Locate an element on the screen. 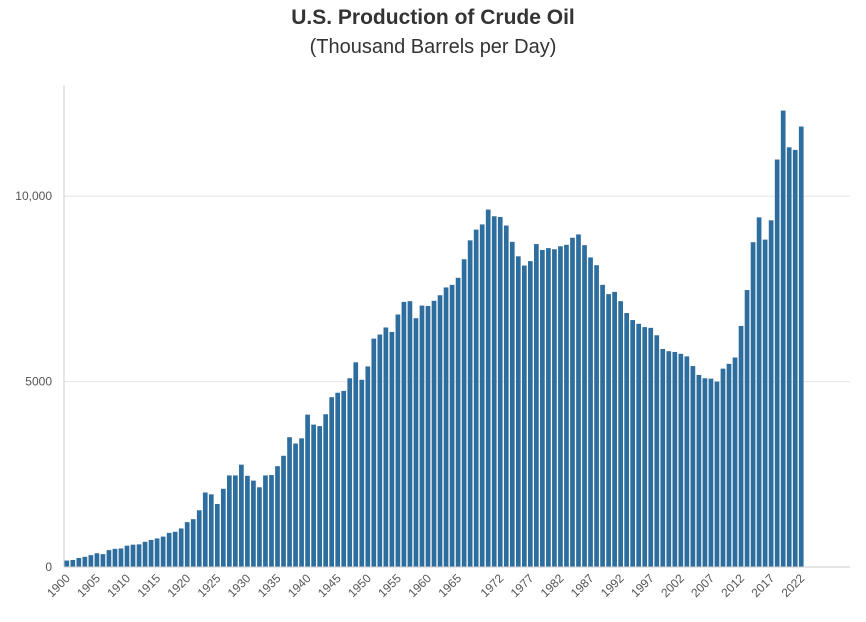  bar-1937 is located at coordinates (289, 502).